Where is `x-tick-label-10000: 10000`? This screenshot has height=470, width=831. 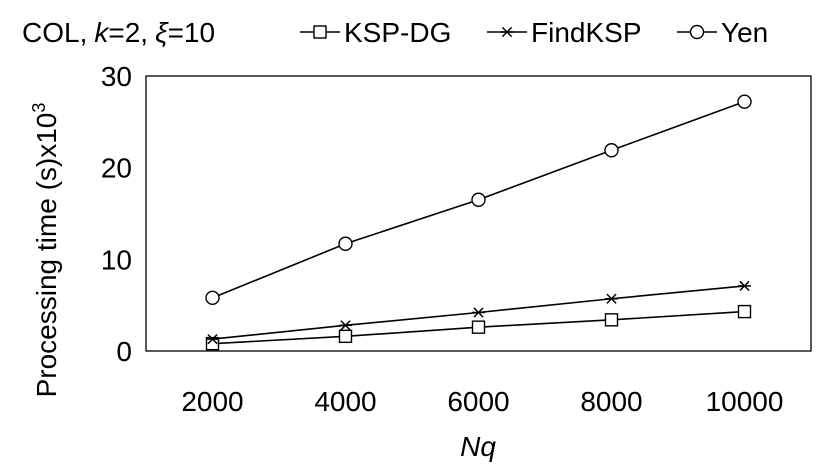 x-tick-label-10000: 10000 is located at coordinates (745, 401).